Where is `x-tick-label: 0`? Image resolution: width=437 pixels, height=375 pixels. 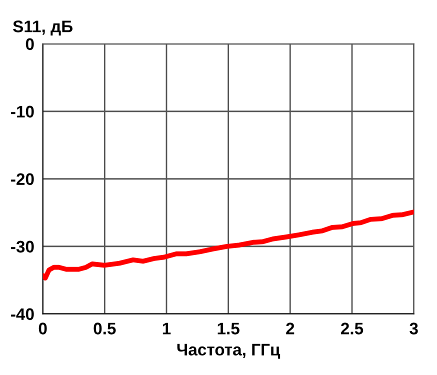 x-tick-label: 0 is located at coordinates (42, 328).